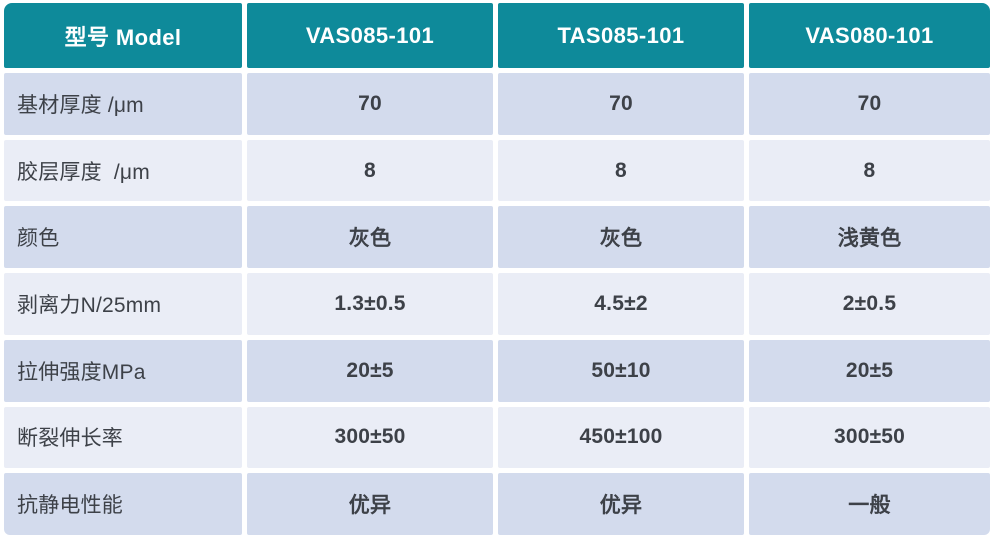 The image size is (994, 542). What do you see at coordinates (621, 304) in the screenshot?
I see `cell-value: 4.5±2` at bounding box center [621, 304].